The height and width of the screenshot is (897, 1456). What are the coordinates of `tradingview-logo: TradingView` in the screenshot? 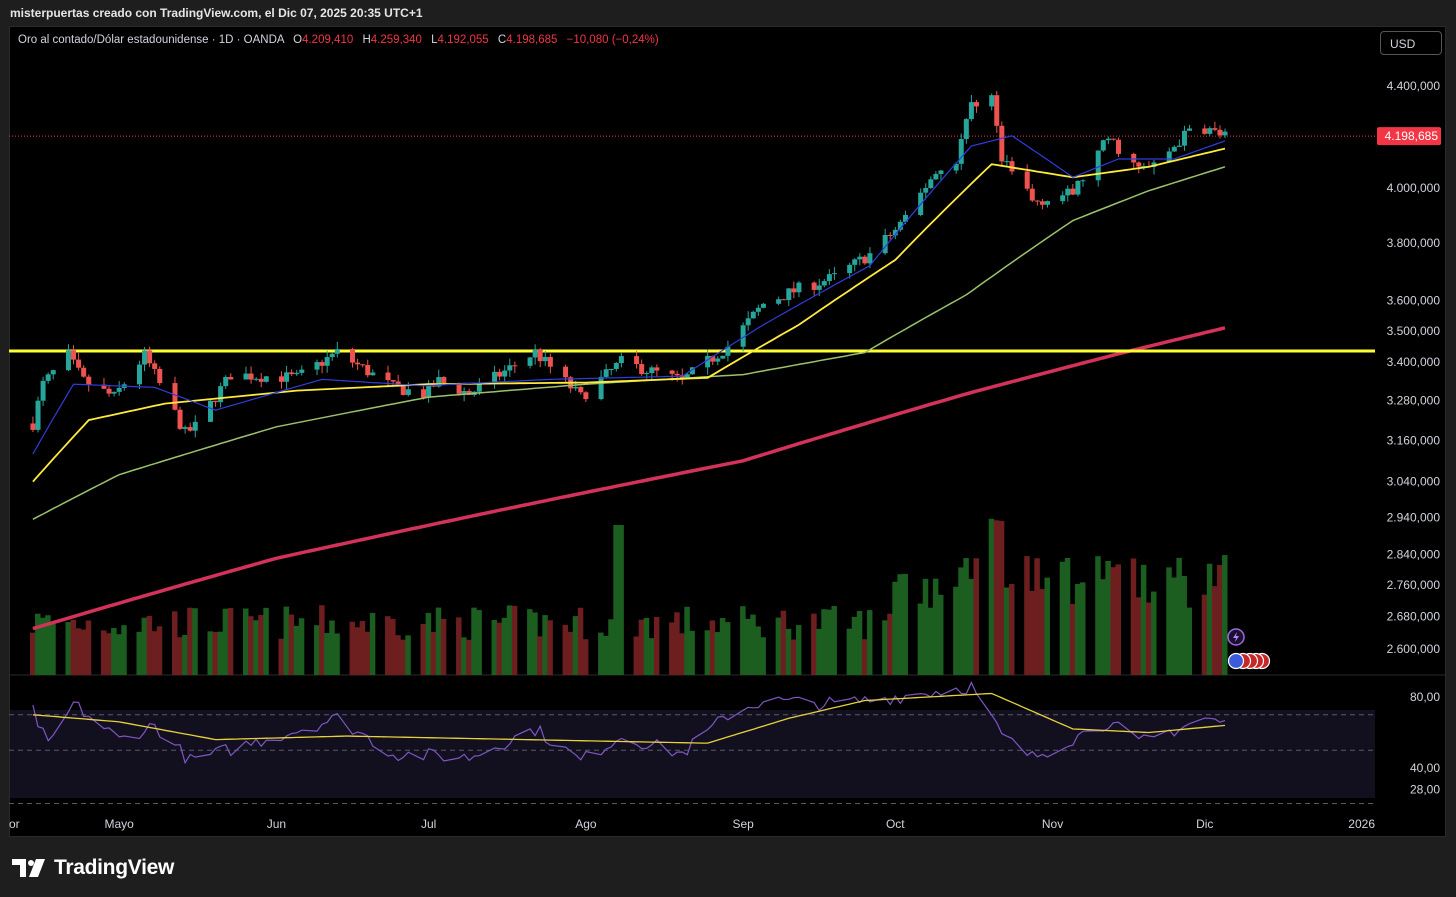 It's located at (93, 868).